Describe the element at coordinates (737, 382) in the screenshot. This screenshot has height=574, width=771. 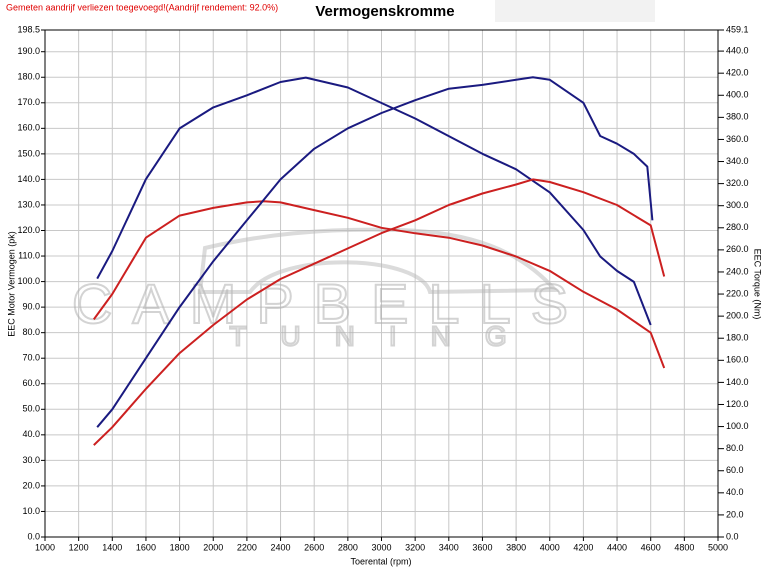
I see `y2-tick-label: 140.0` at that location.